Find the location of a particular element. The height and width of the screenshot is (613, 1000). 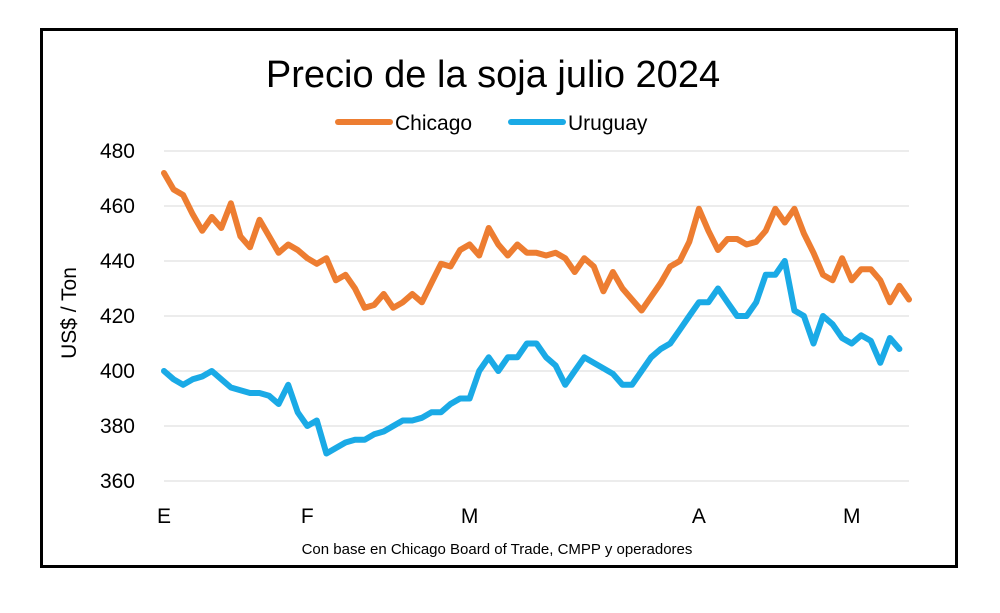

y-tick-label: 480 is located at coordinates (117, 151).